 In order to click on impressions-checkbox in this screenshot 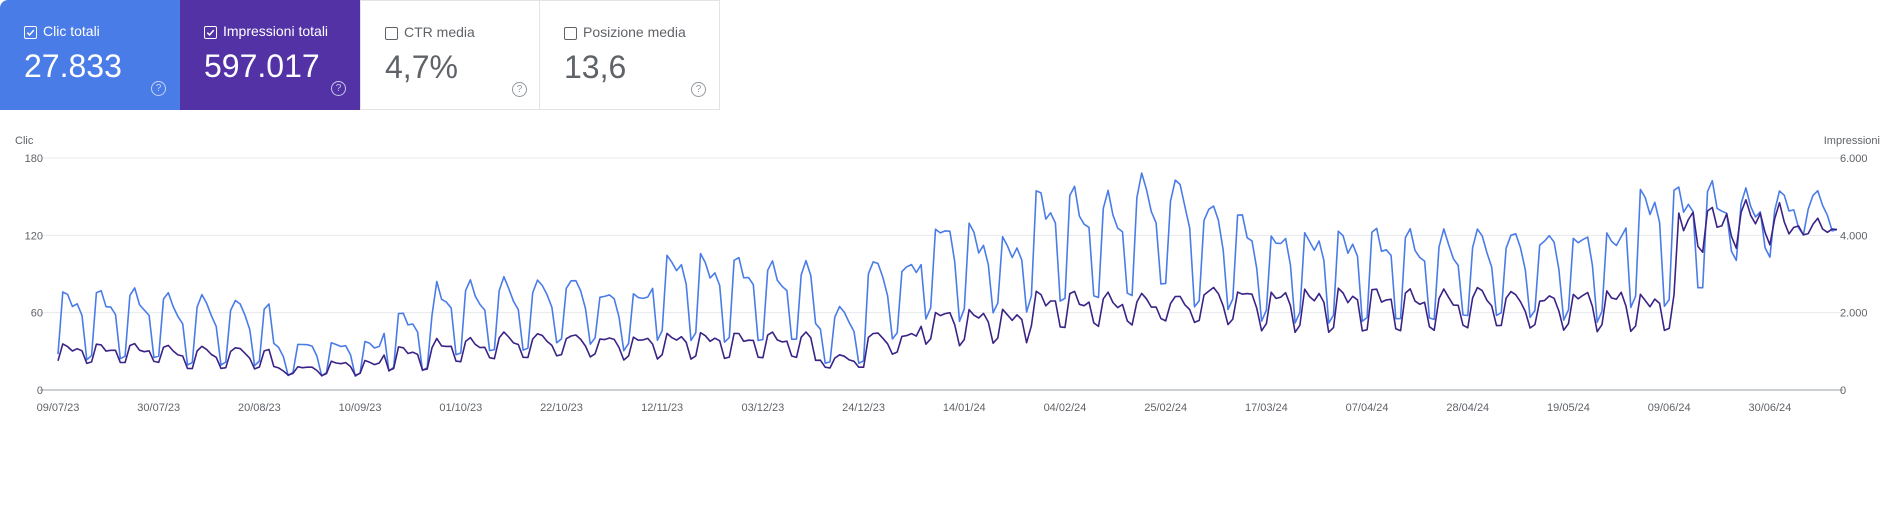, I will do `click(210, 32)`.